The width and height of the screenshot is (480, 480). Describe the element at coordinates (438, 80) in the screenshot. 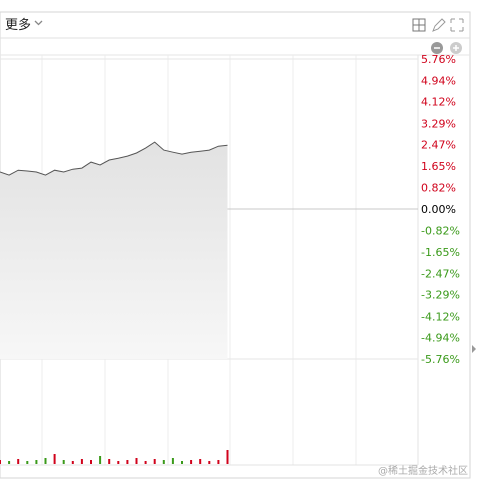

I see `y-tick-label: 4.94%` at that location.